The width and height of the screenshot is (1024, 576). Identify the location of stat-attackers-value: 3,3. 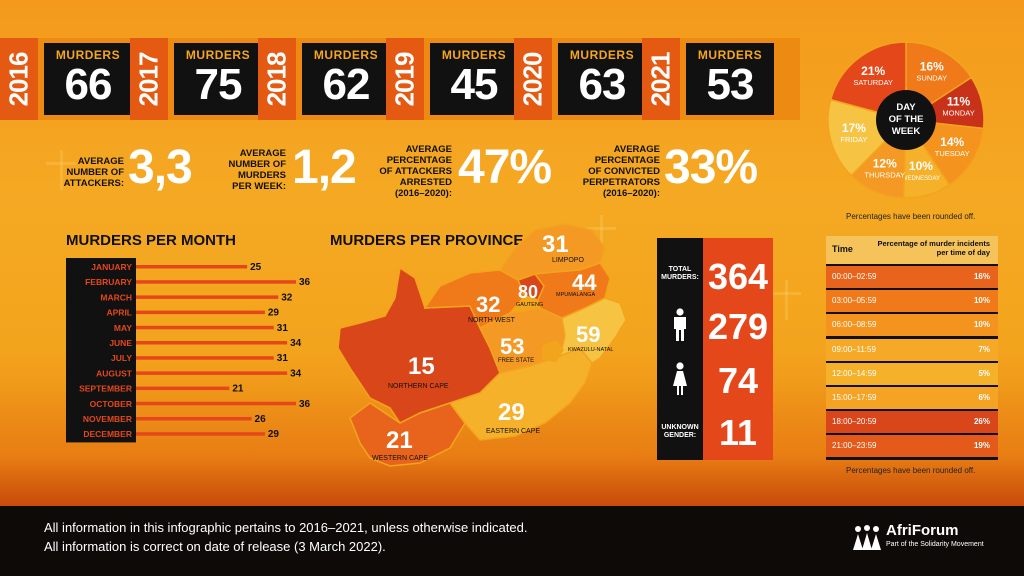
(173, 170).